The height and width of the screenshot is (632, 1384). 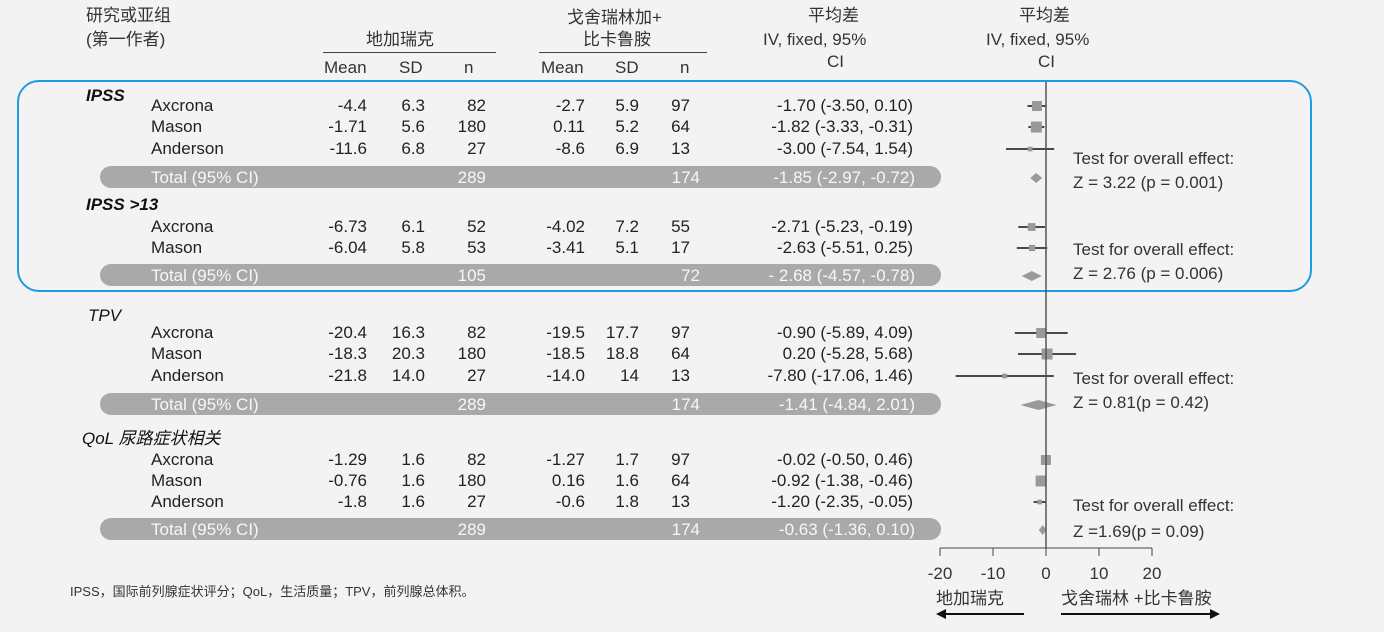 What do you see at coordinates (1148, 182) in the screenshot?
I see `overall-effect-stat: Z = 3.22 (p = 0.001)` at bounding box center [1148, 182].